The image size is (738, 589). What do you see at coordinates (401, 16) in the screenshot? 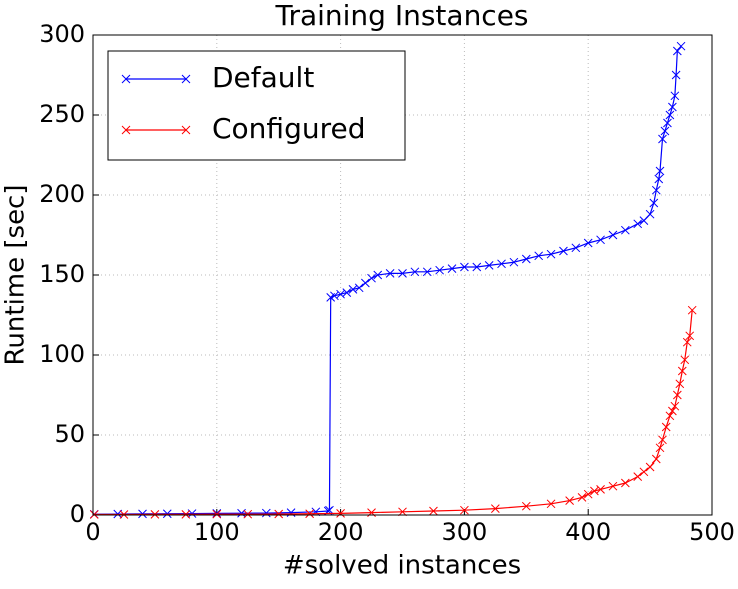
I see `chart-title: Training Instances` at bounding box center [401, 16].